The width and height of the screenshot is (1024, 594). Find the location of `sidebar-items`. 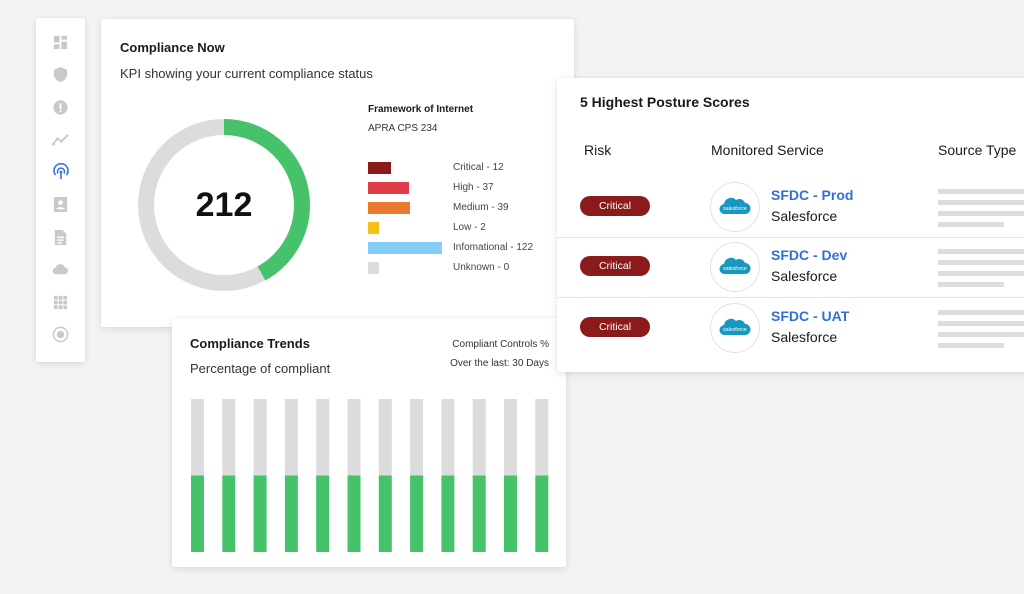

sidebar-items is located at coordinates (60, 188).